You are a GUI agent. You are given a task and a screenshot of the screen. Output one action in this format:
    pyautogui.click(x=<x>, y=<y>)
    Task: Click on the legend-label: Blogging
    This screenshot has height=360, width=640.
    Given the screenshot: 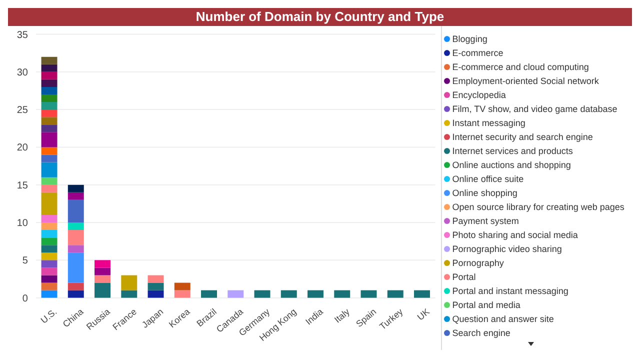 What is the action you would take?
    pyautogui.click(x=470, y=39)
    